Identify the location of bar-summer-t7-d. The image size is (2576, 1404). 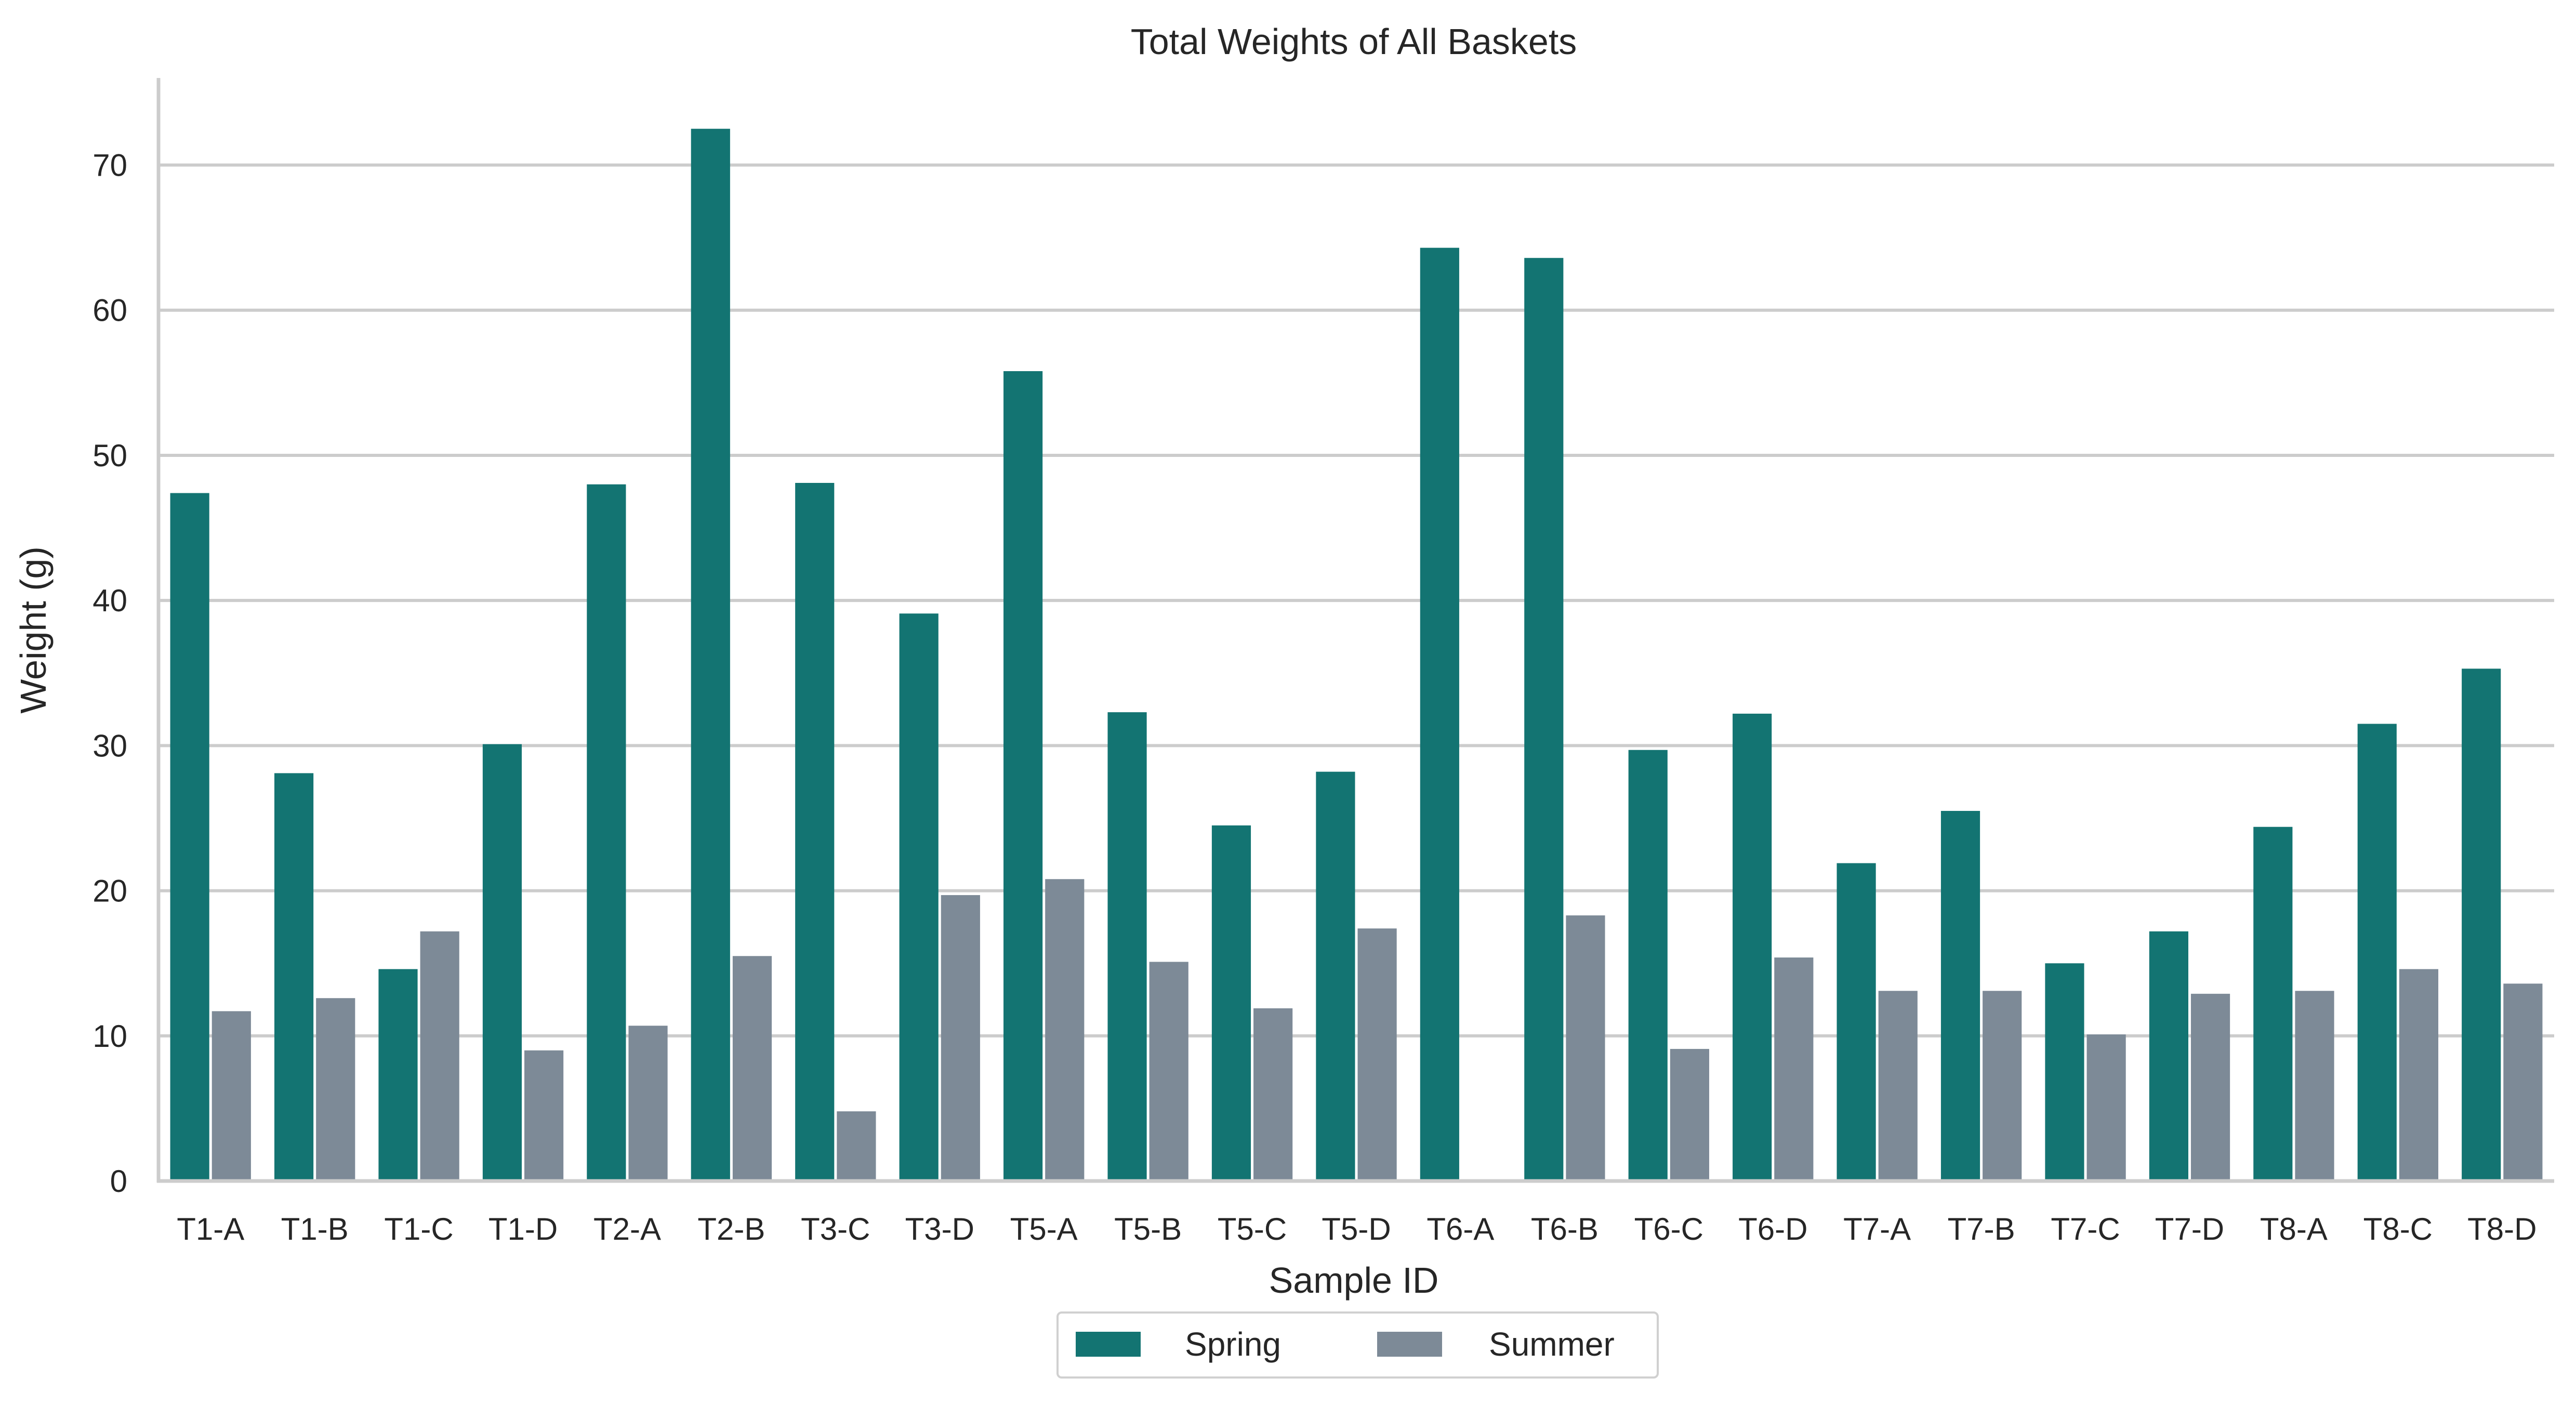
(2210, 1087).